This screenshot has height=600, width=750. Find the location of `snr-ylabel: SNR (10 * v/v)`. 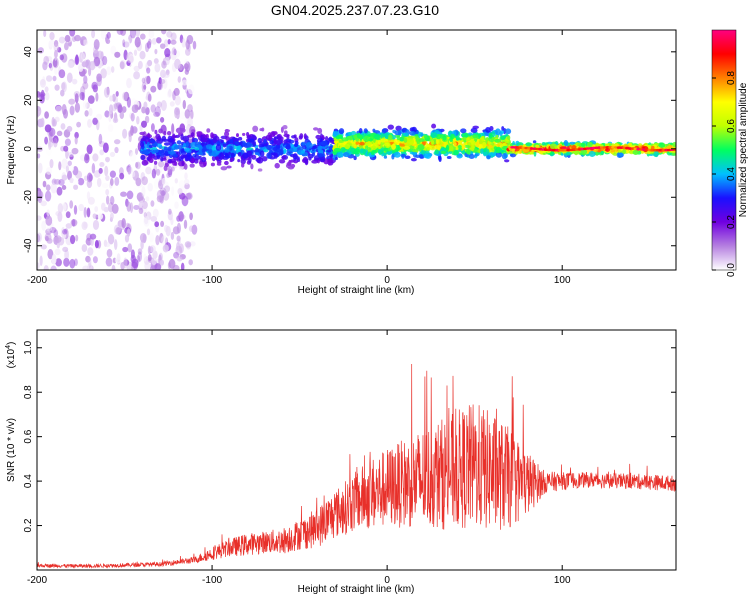

snr-ylabel: SNR (10 * v/v) is located at coordinates (11, 450).